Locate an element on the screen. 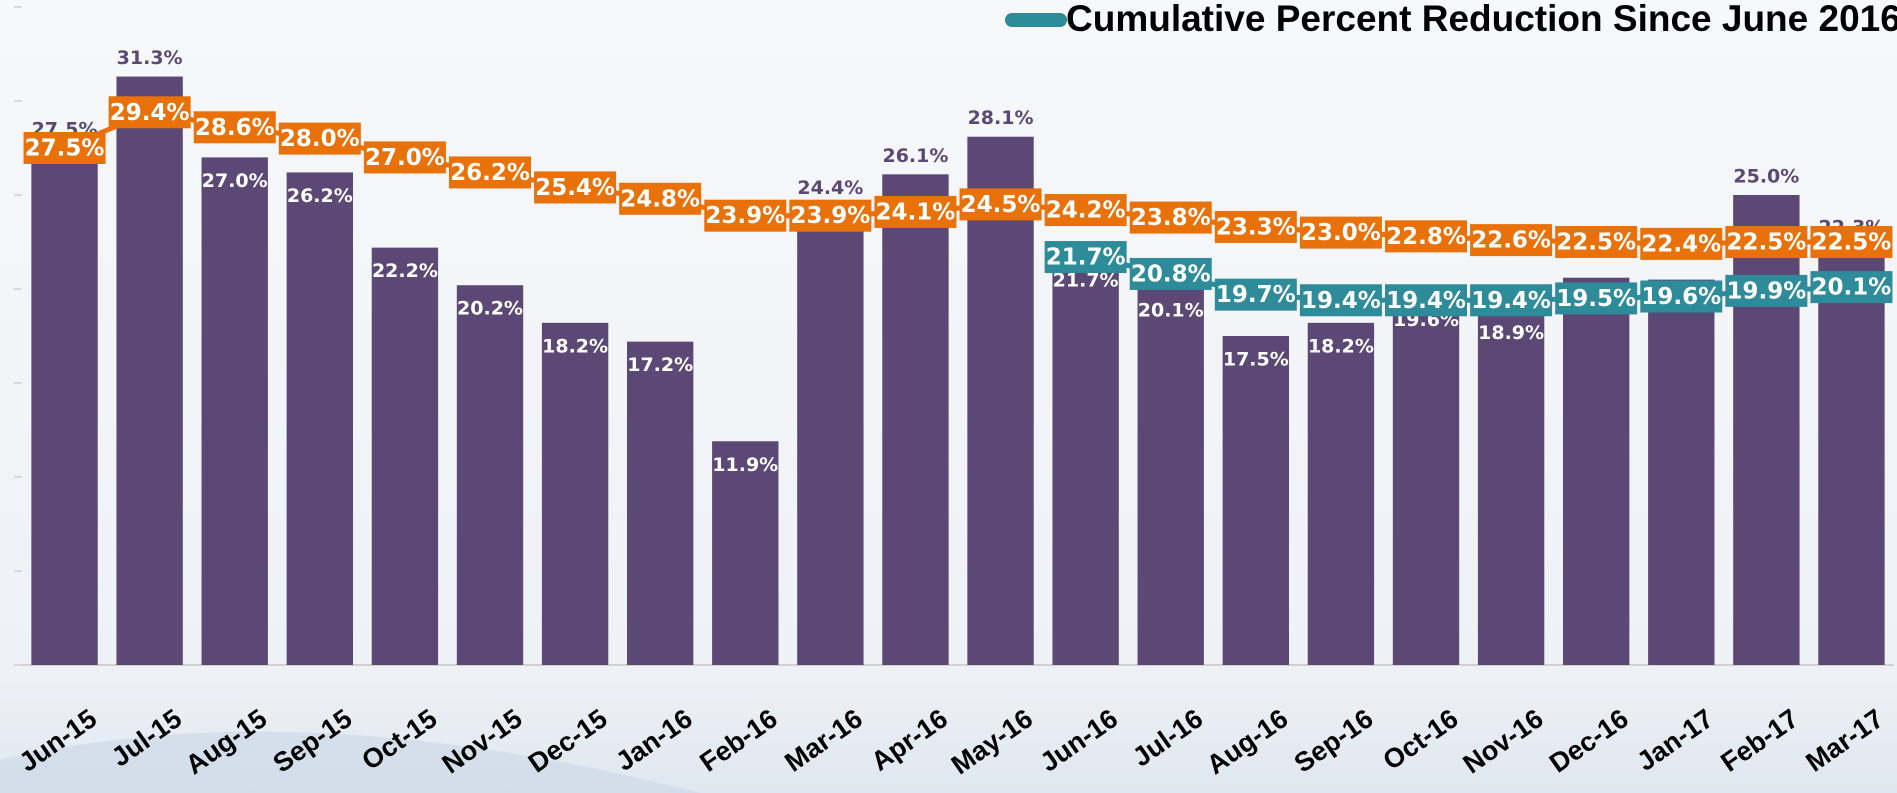 The image size is (1897, 793). line-label: 22.8% is located at coordinates (1426, 237).